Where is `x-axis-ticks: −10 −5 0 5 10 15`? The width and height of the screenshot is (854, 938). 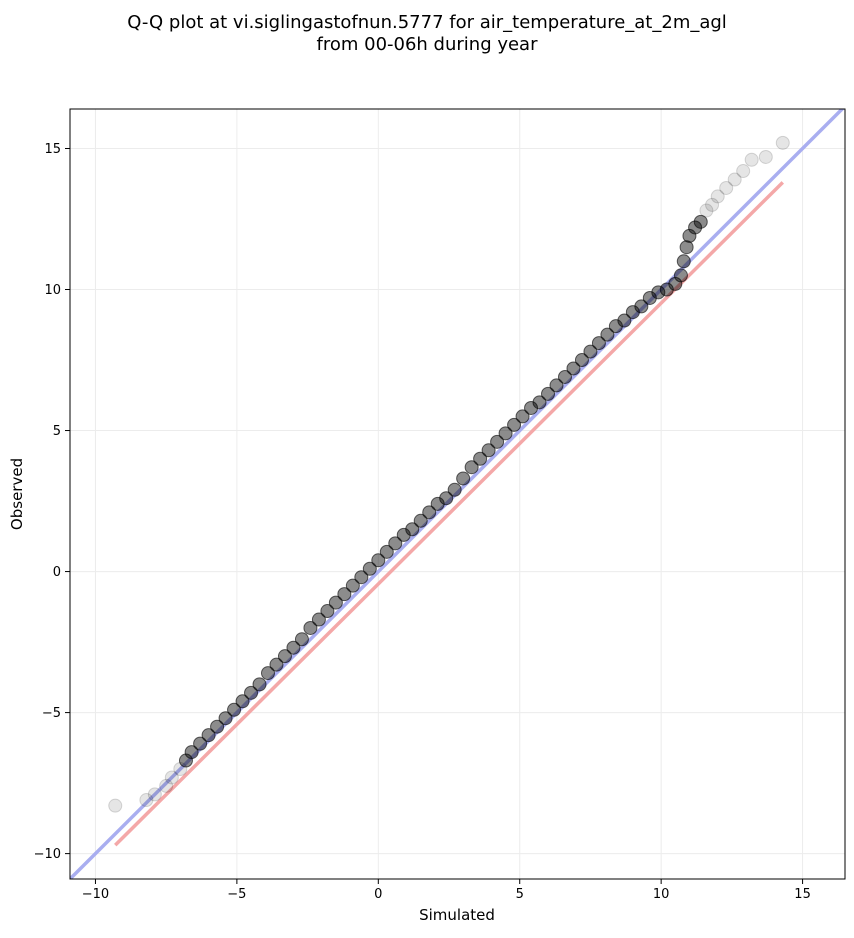
x-axis-ticks: −10 −5 0 5 10 15 is located at coordinates (446, 890).